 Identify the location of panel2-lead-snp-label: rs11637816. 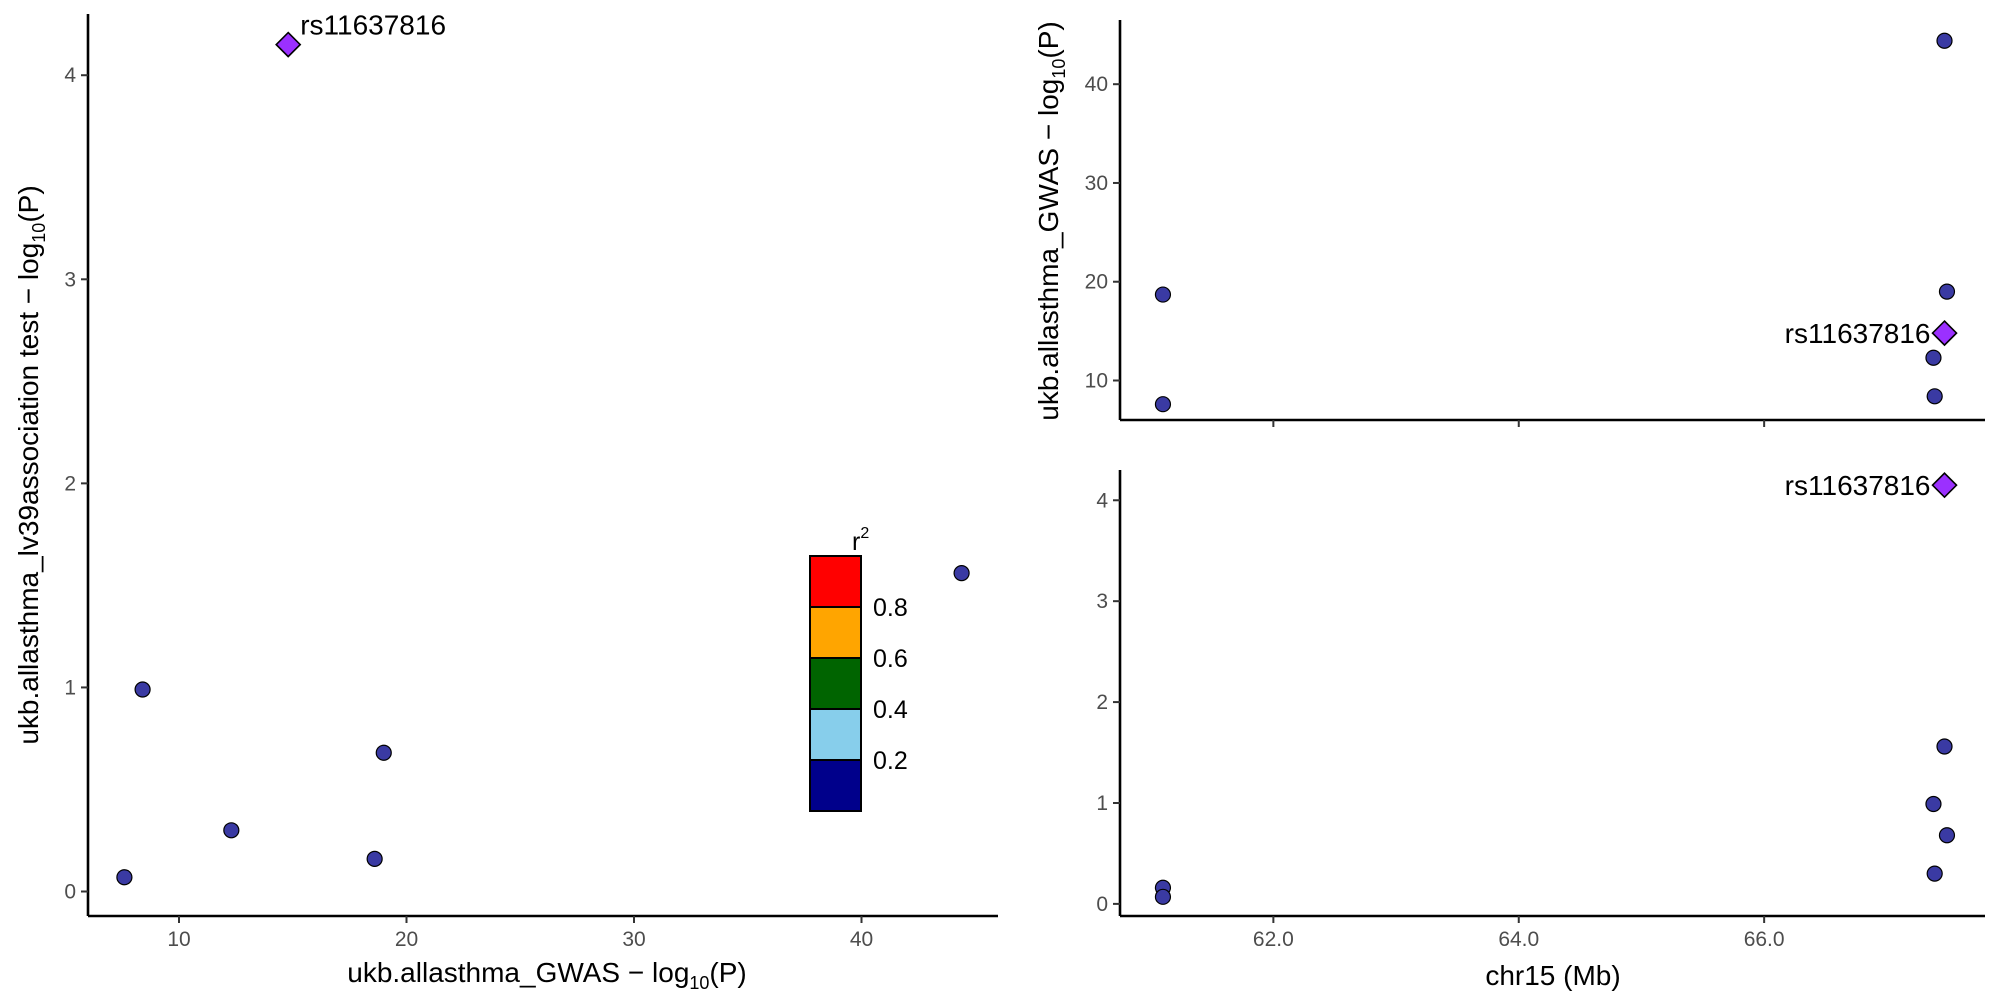
(1858, 333).